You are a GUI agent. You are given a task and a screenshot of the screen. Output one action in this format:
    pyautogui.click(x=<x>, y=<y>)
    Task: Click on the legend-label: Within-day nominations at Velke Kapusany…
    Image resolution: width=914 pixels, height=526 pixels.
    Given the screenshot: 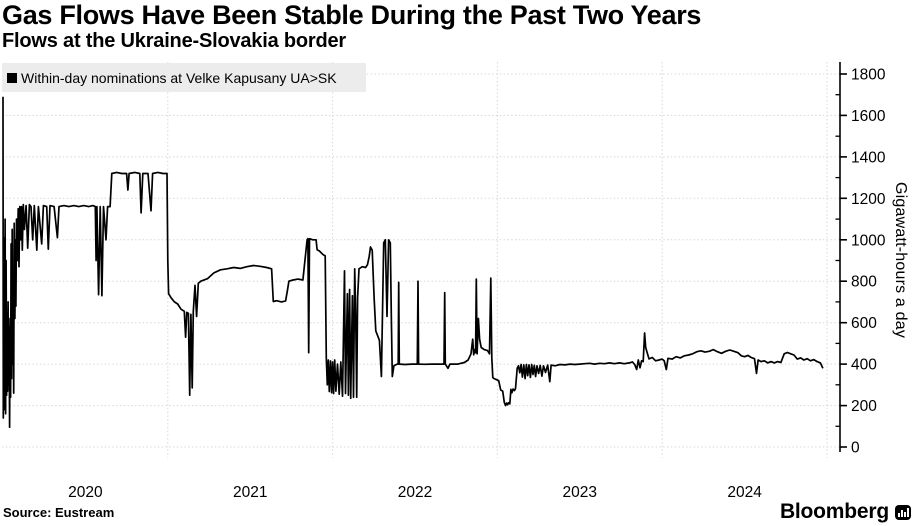 What is the action you would take?
    pyautogui.click(x=179, y=77)
    